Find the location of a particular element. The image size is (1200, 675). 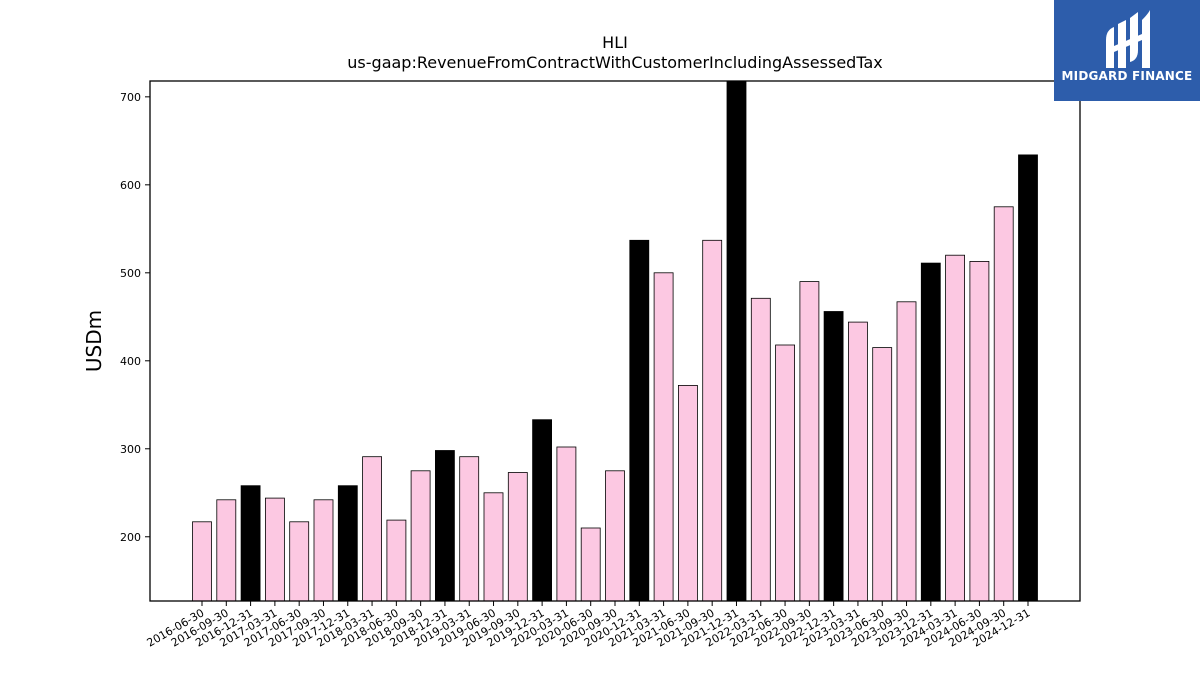

y-axis-label: USDm is located at coordinates (94, 341).